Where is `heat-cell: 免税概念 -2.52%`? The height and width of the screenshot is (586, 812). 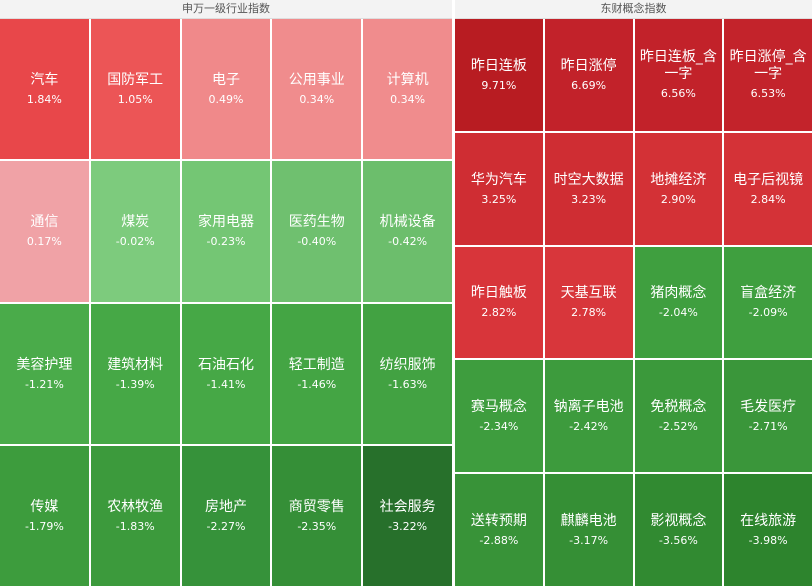
heat-cell: 免税概念 -2.52% is located at coordinates (678, 416).